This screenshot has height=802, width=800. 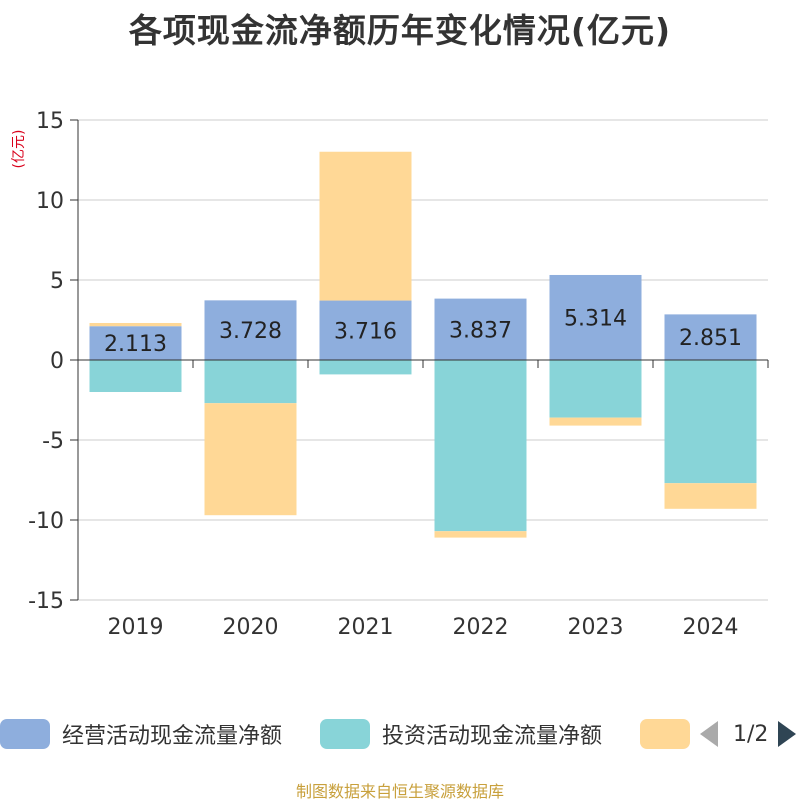 I want to click on bar-series0-2023, so click(x=595, y=317).